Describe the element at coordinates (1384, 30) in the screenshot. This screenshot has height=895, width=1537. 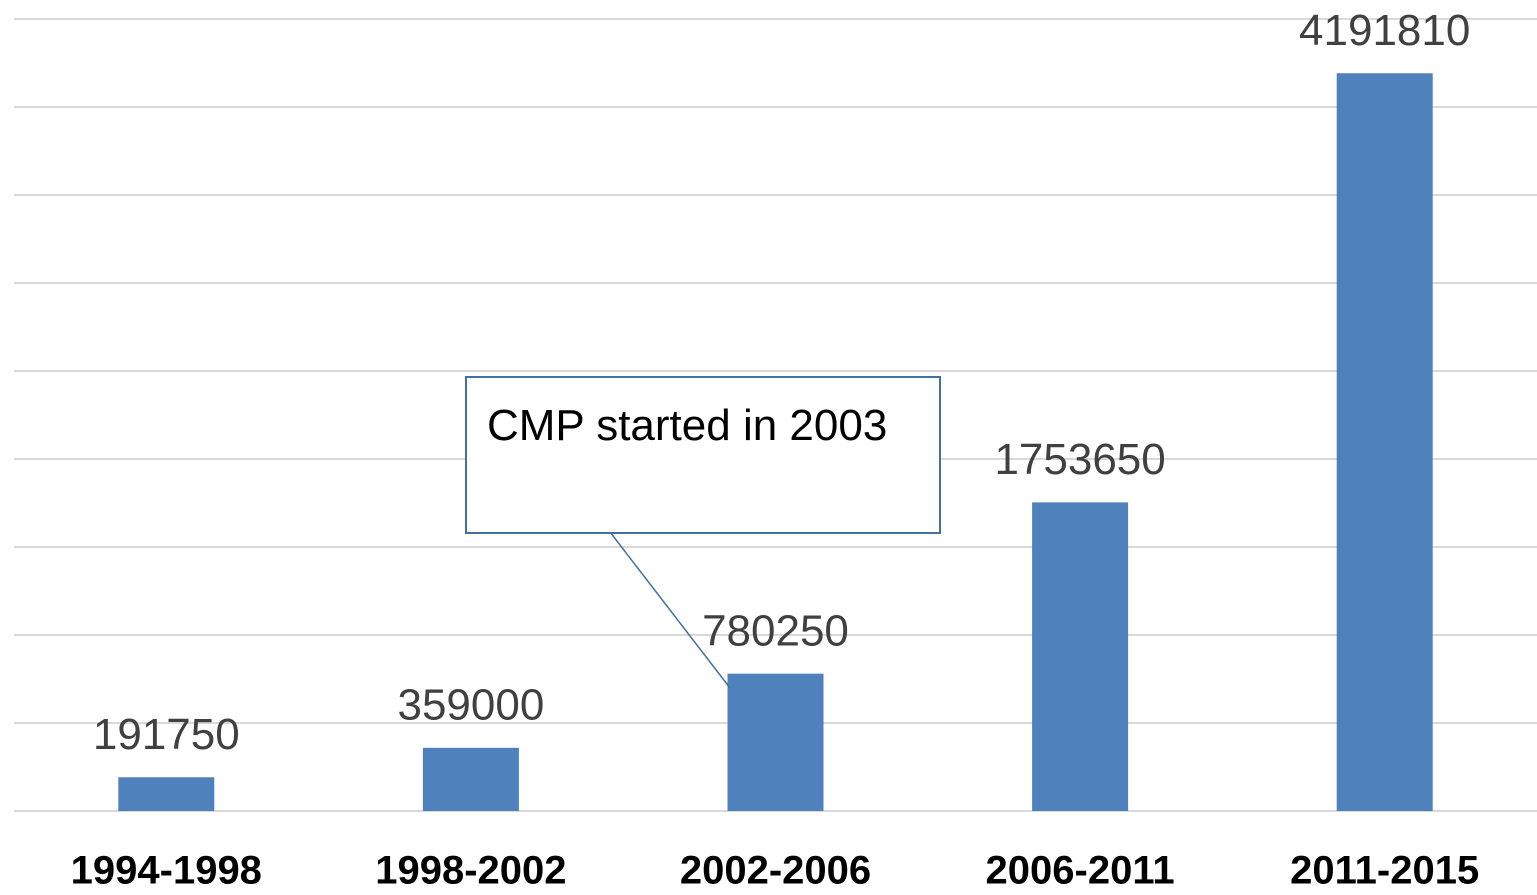
I see `data-label: 4191810` at that location.